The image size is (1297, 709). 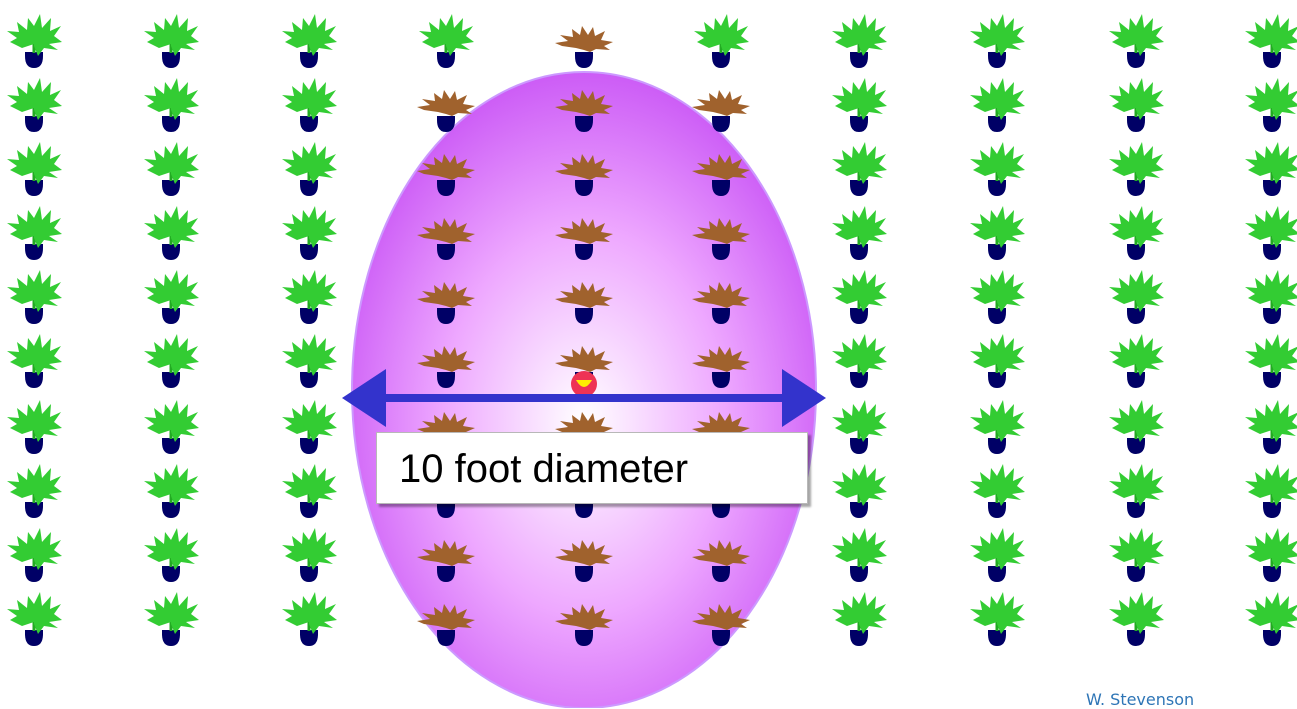 I want to click on infected-plant-icon, so click(x=584, y=47).